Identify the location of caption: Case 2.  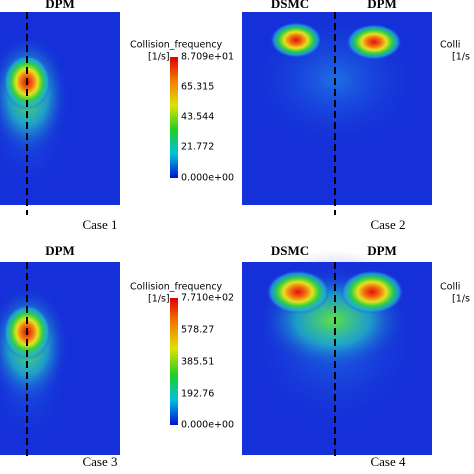
(387, 224).